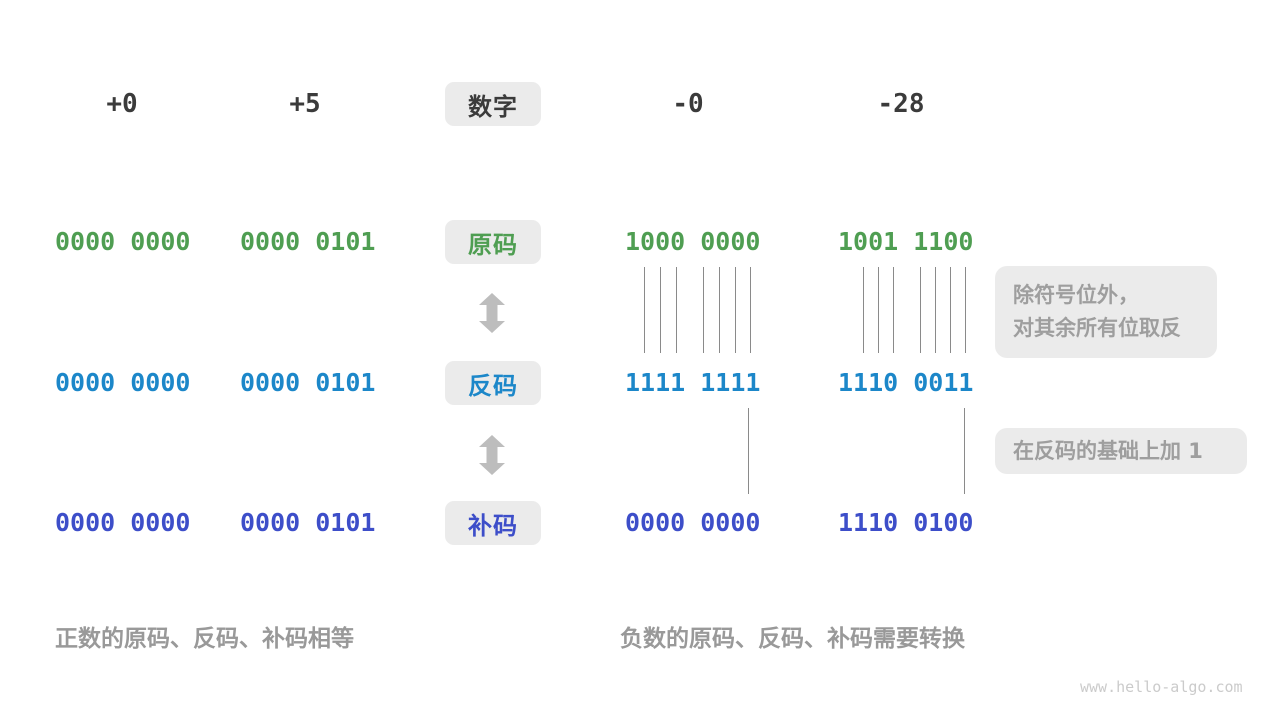 The image size is (1280, 720). I want to click on number-pos0: +0, so click(122, 104).